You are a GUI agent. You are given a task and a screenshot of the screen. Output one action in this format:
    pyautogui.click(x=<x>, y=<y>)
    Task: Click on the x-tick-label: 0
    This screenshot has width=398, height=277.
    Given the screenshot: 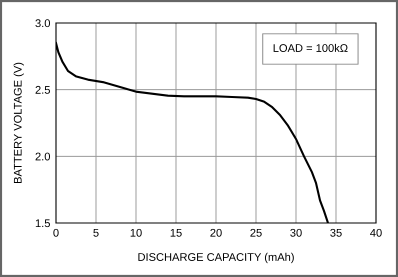 What is the action you would take?
    pyautogui.click(x=56, y=232)
    